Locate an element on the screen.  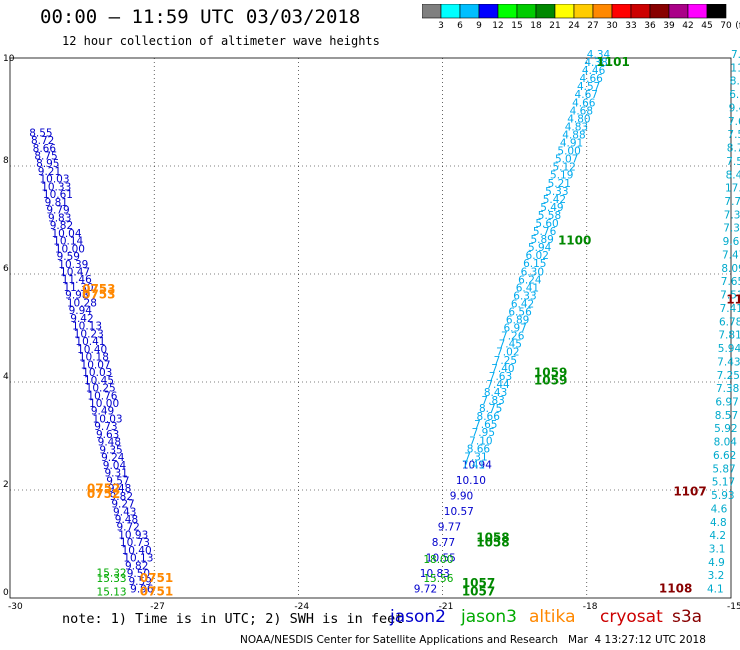
swh-value: 10.14 is located at coordinates (68, 242).